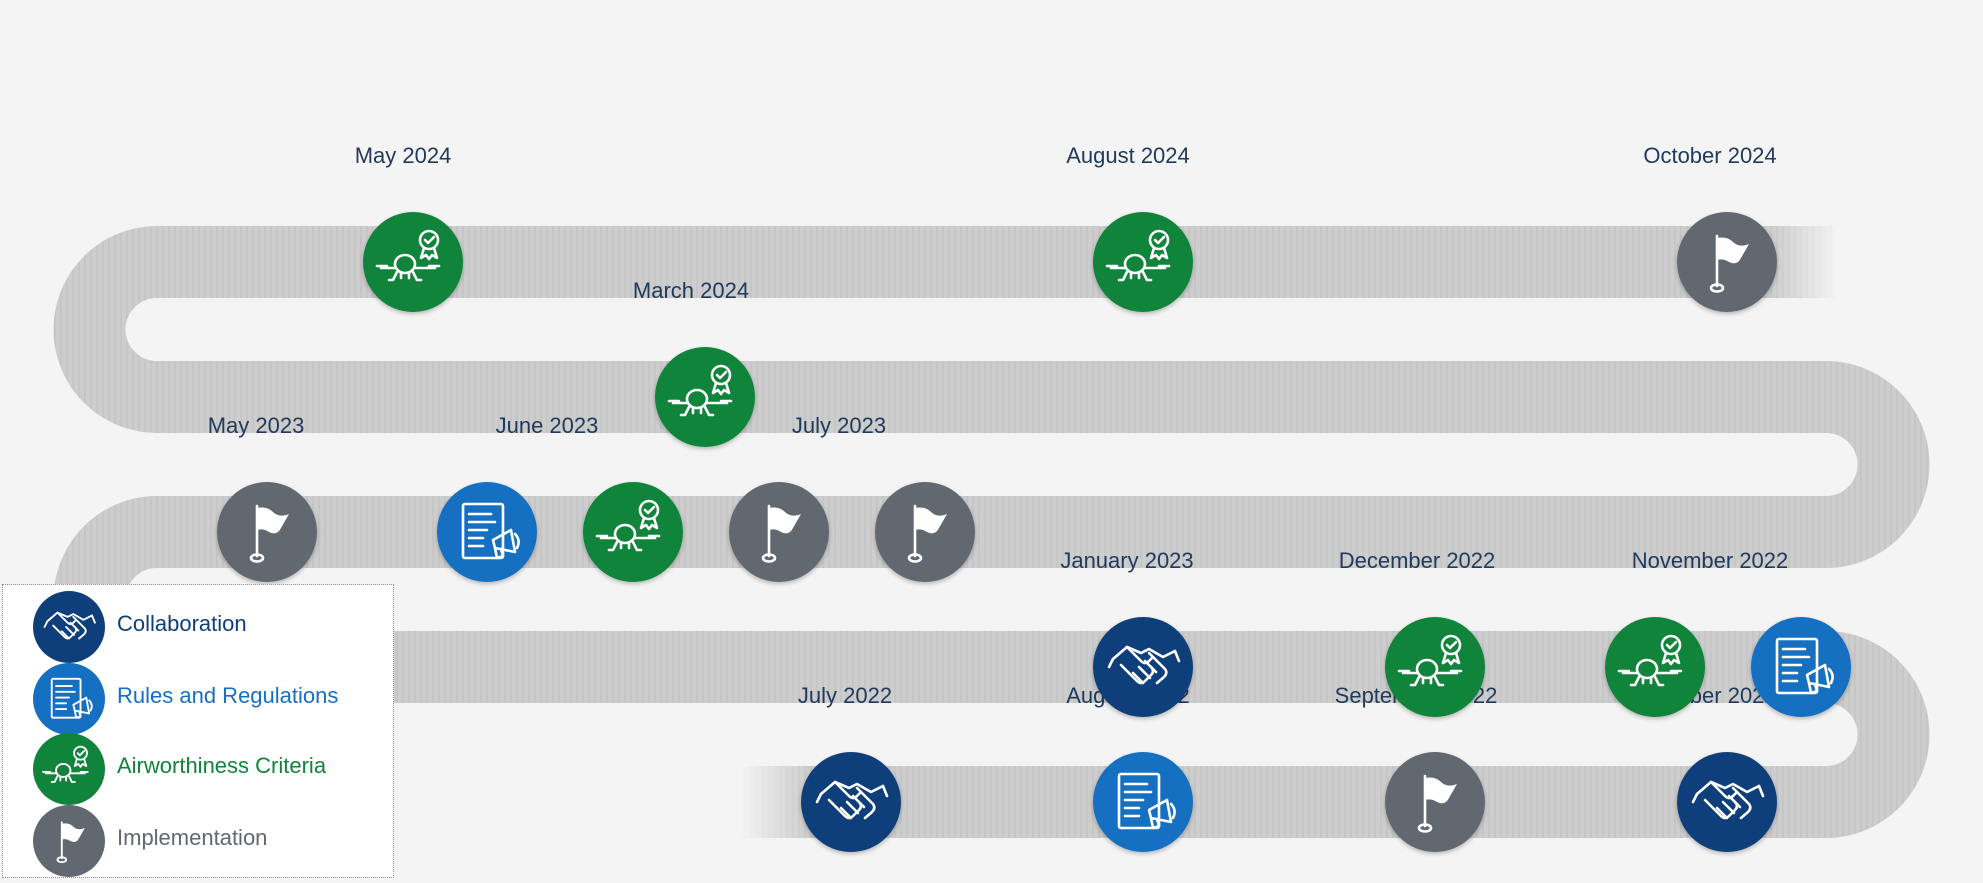 The height and width of the screenshot is (883, 1983). Describe the element at coordinates (691, 290) in the screenshot. I see `milestone-date-label: March 2024` at that location.